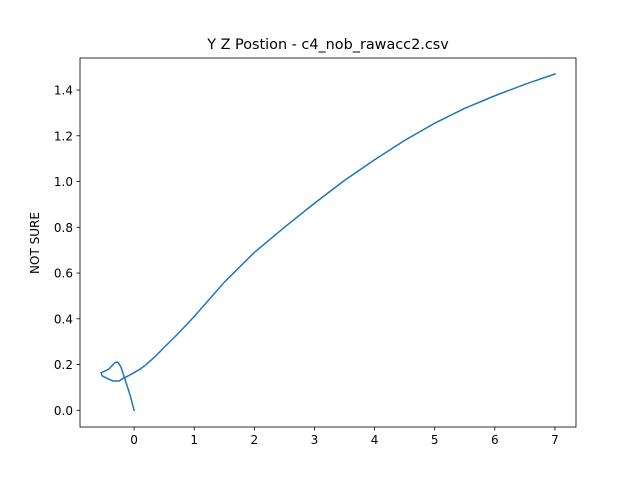 Image resolution: width=640 pixels, height=480 pixels. What do you see at coordinates (63, 91) in the screenshot?
I see `y-tick-label: 1.4` at bounding box center [63, 91].